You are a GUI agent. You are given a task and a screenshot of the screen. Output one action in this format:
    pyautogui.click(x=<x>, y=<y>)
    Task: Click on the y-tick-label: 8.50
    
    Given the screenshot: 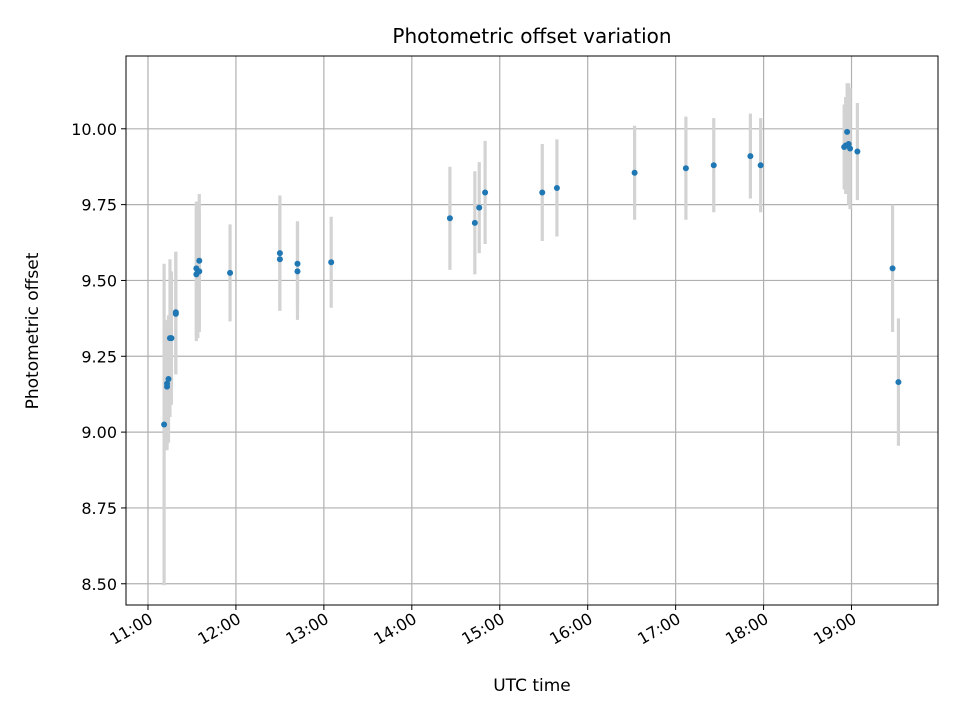 What is the action you would take?
    pyautogui.click(x=99, y=584)
    